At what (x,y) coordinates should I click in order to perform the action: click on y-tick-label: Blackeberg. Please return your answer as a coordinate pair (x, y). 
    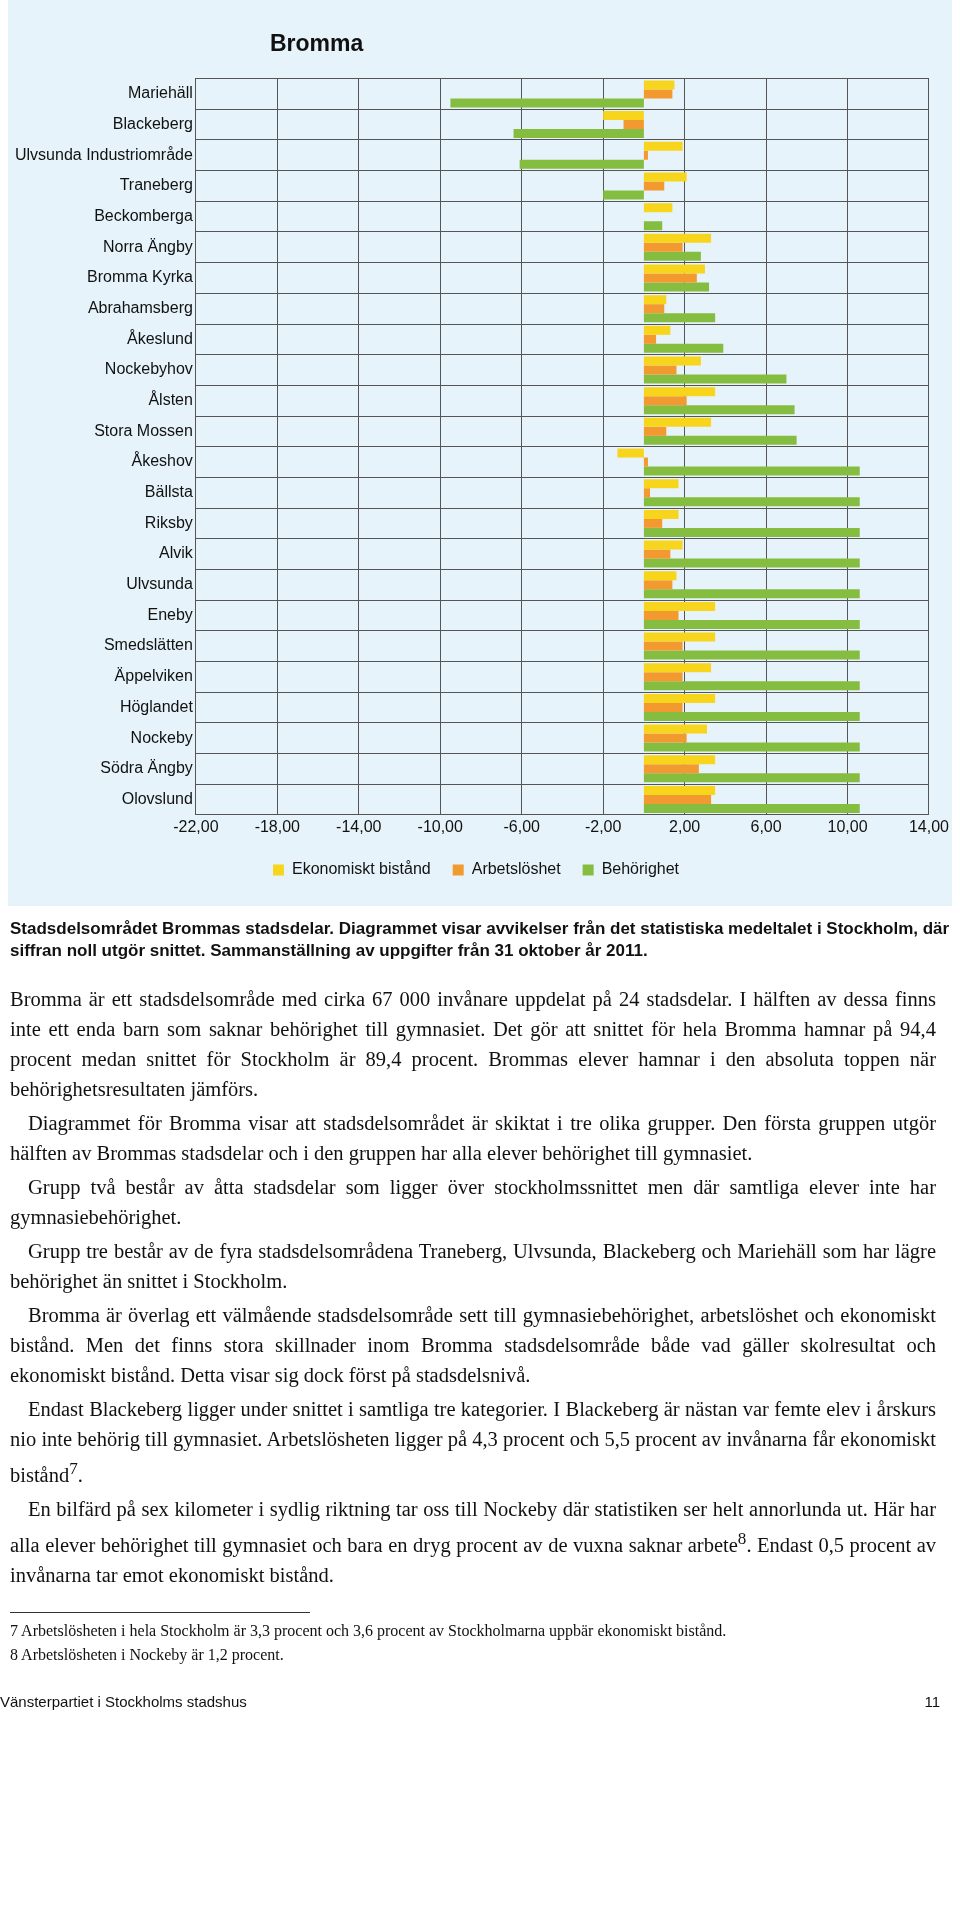
    Looking at the image, I should click on (152, 124).